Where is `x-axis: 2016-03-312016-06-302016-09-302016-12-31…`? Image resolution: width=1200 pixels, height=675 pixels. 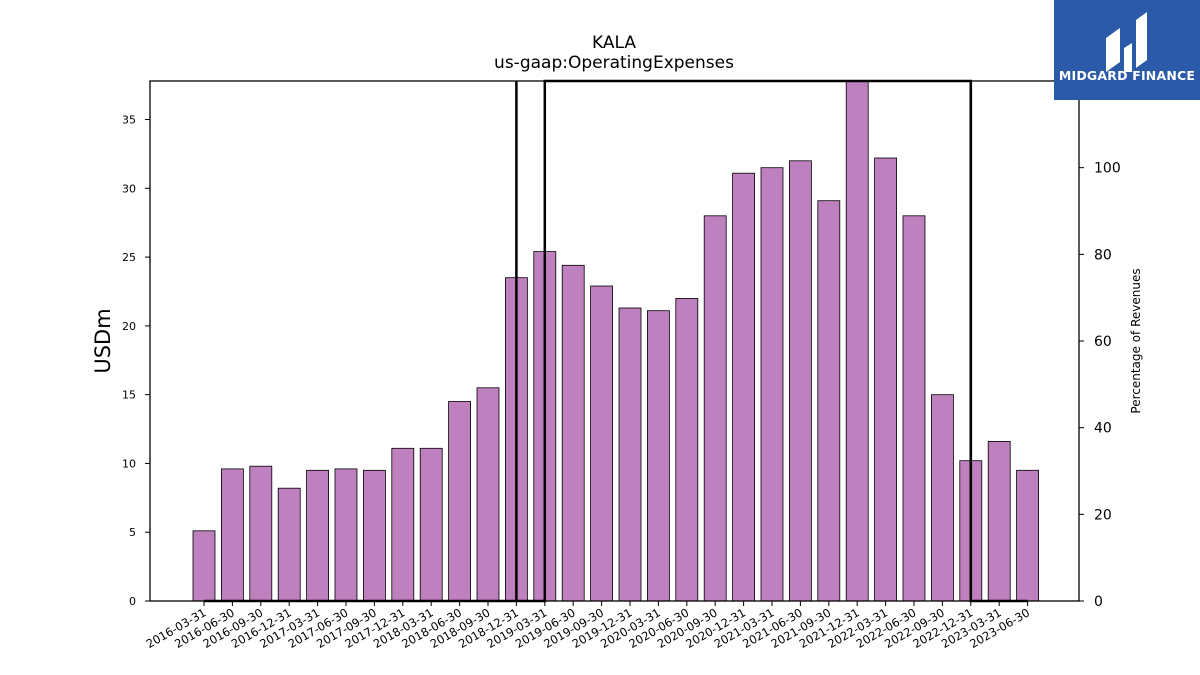 x-axis: 2016-03-312016-06-302016-09-302016-12-31… is located at coordinates (588, 626).